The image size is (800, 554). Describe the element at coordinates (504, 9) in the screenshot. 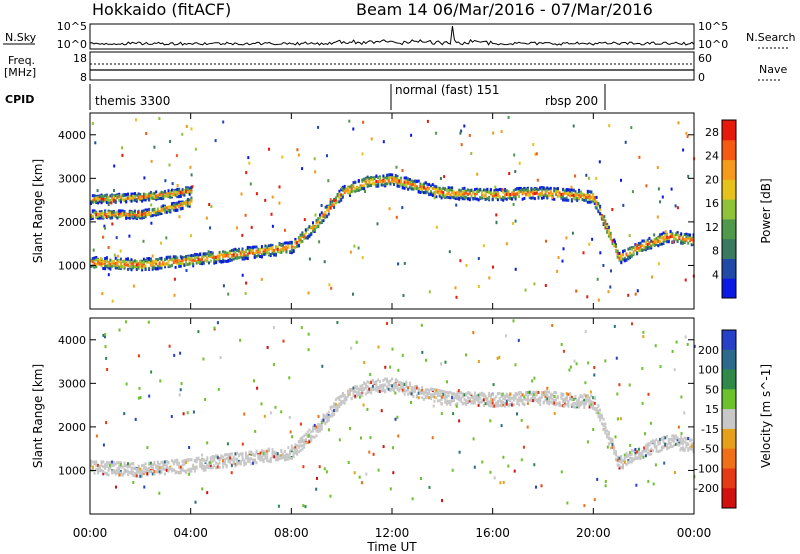

I see `beam-date-title: Beam 14 06/Mar/2016 - 07/Mar/2016` at that location.